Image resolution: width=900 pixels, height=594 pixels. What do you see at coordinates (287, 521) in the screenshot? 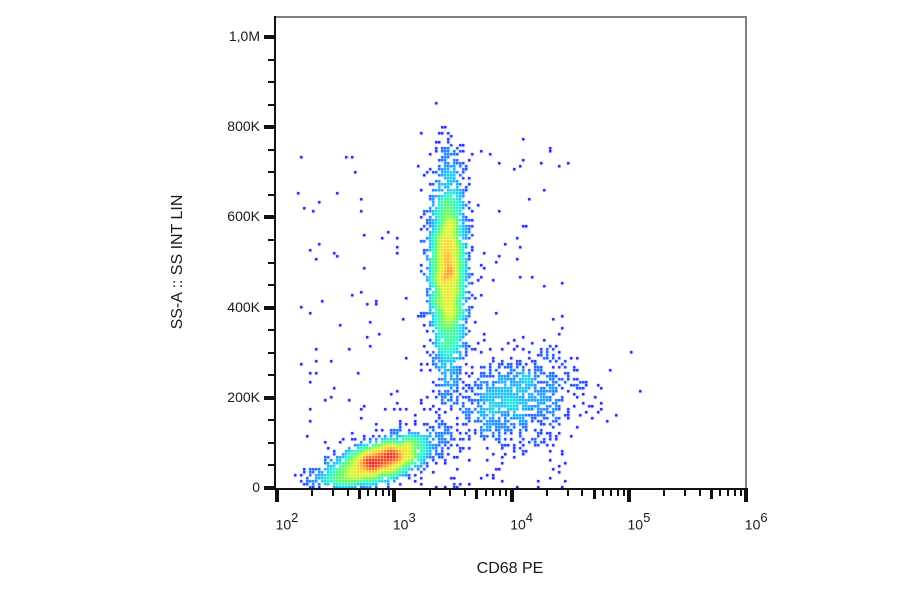
I see `x-tick-label: 10²` at bounding box center [287, 521].